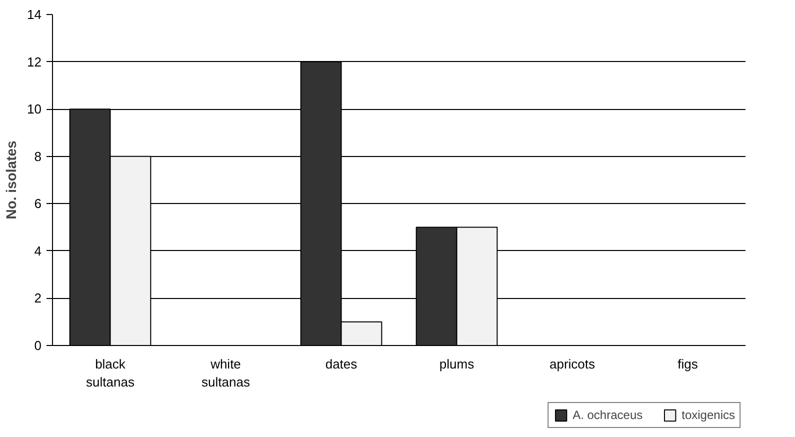  Describe the element at coordinates (38, 250) in the screenshot. I see `y-tick-label: 4` at that location.